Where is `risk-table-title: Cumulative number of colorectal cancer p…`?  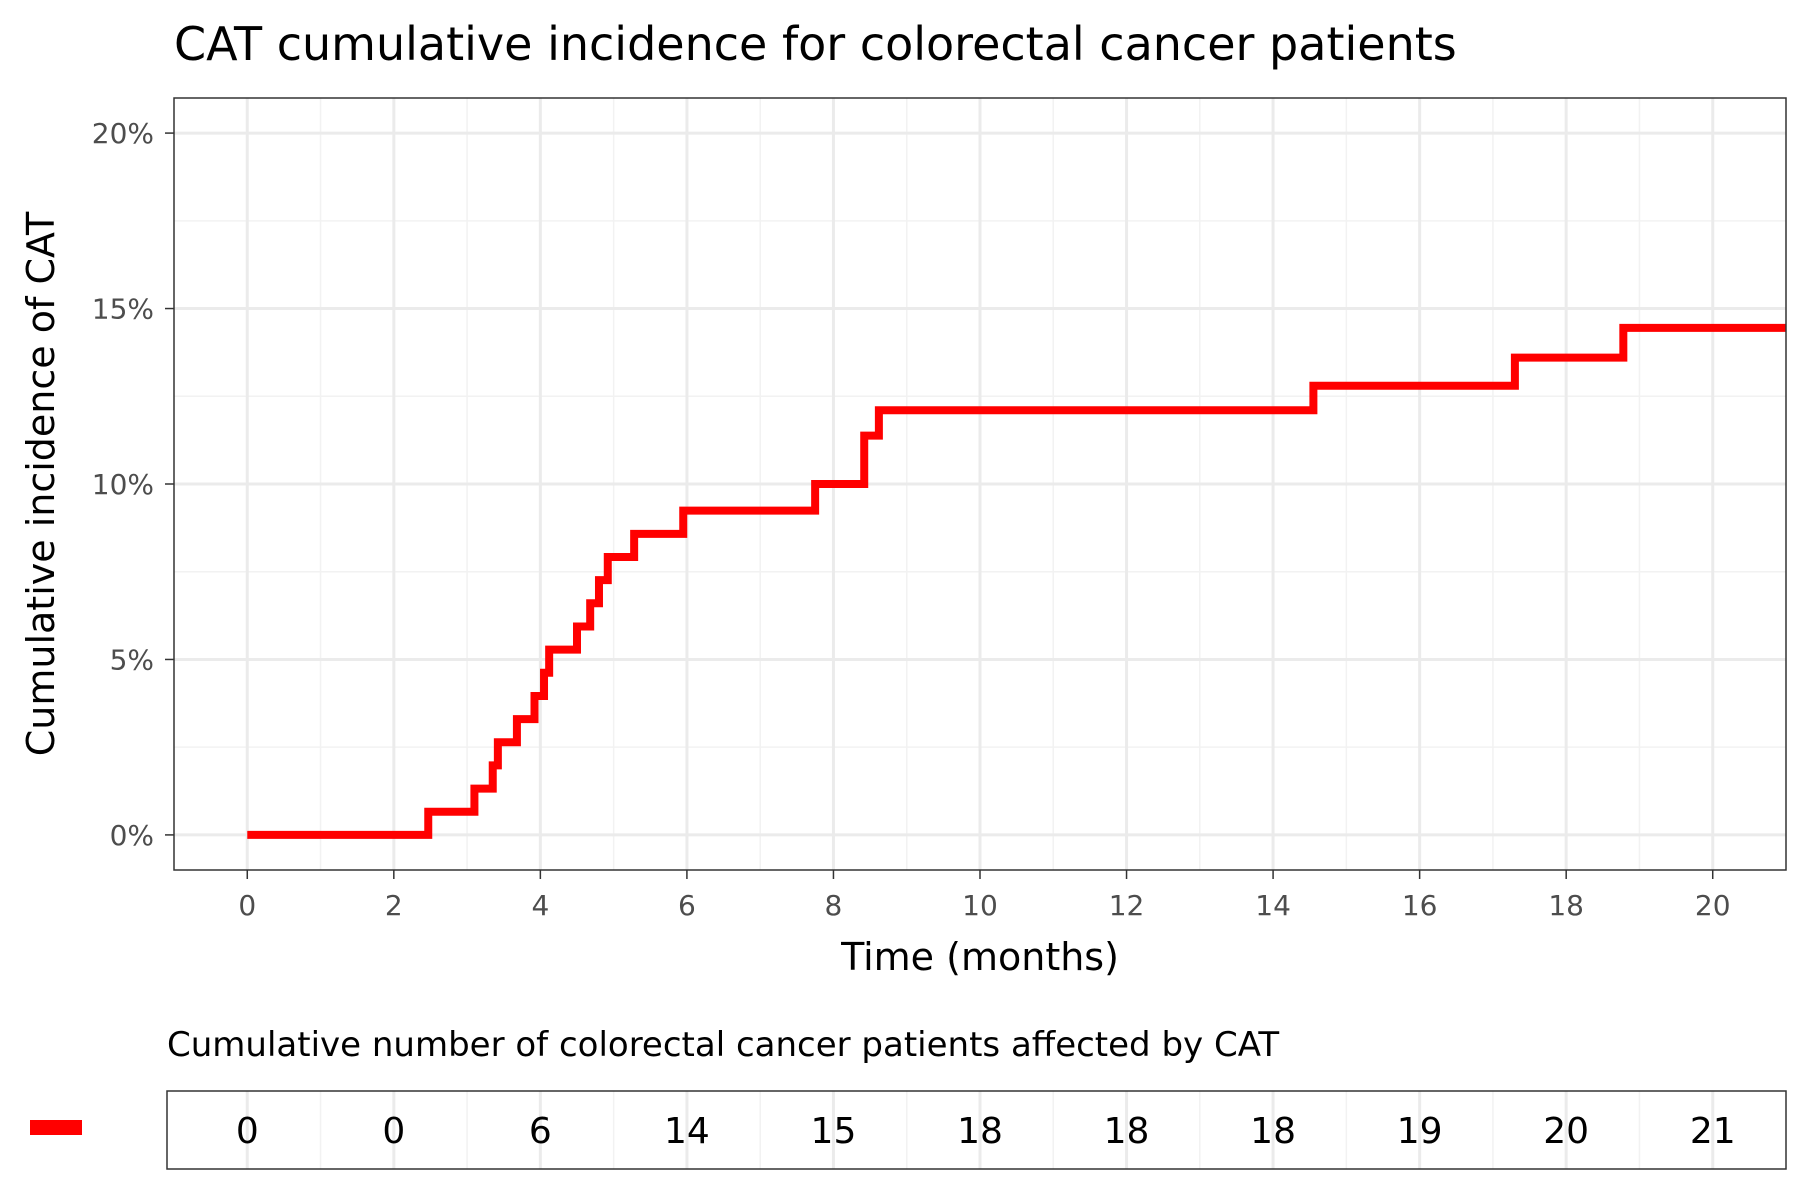
risk-table-title: Cumulative number of colorectal cancer p… is located at coordinates (723, 1045).